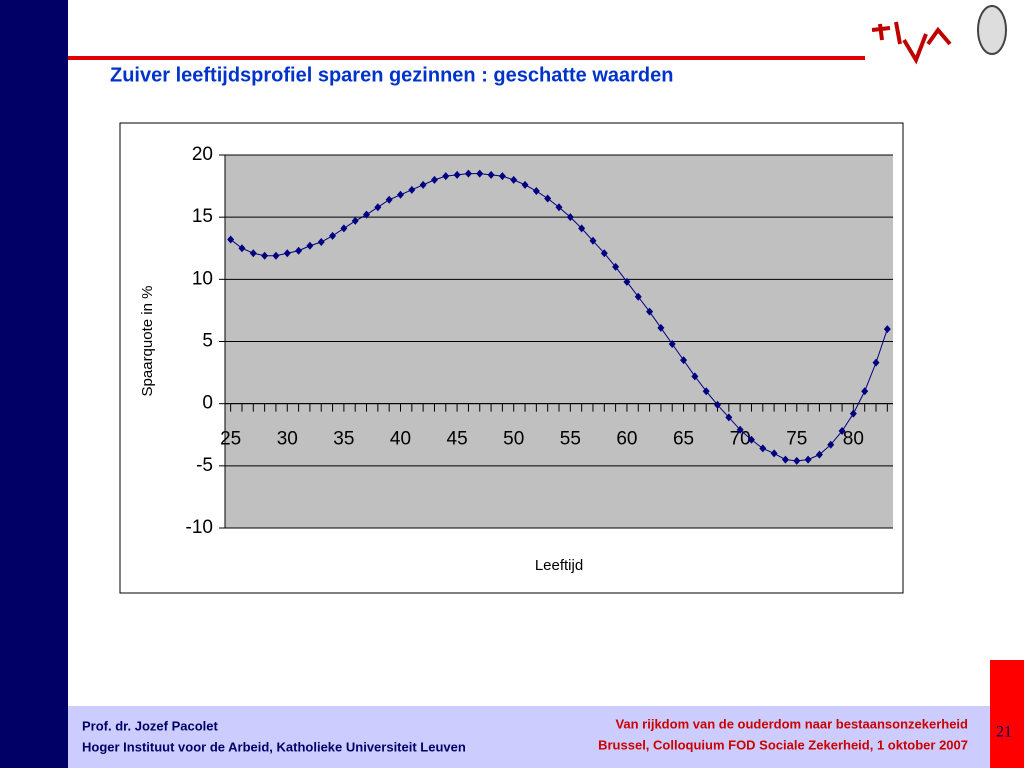 This screenshot has width=1024, height=773. I want to click on y-tick-label: 5, so click(207, 341).